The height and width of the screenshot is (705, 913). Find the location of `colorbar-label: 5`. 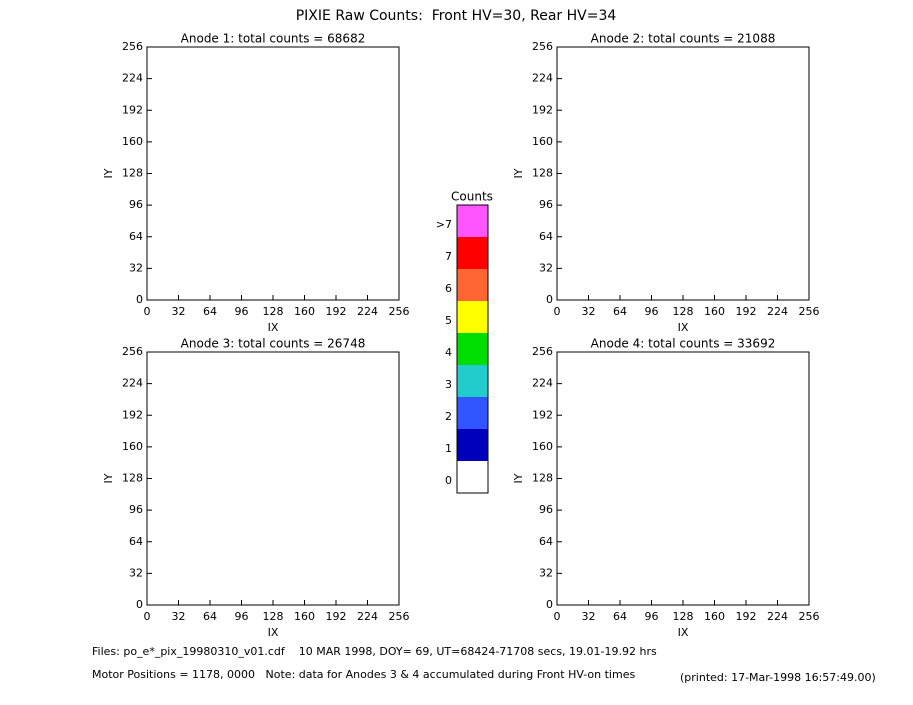

colorbar-label: 5 is located at coordinates (448, 320).